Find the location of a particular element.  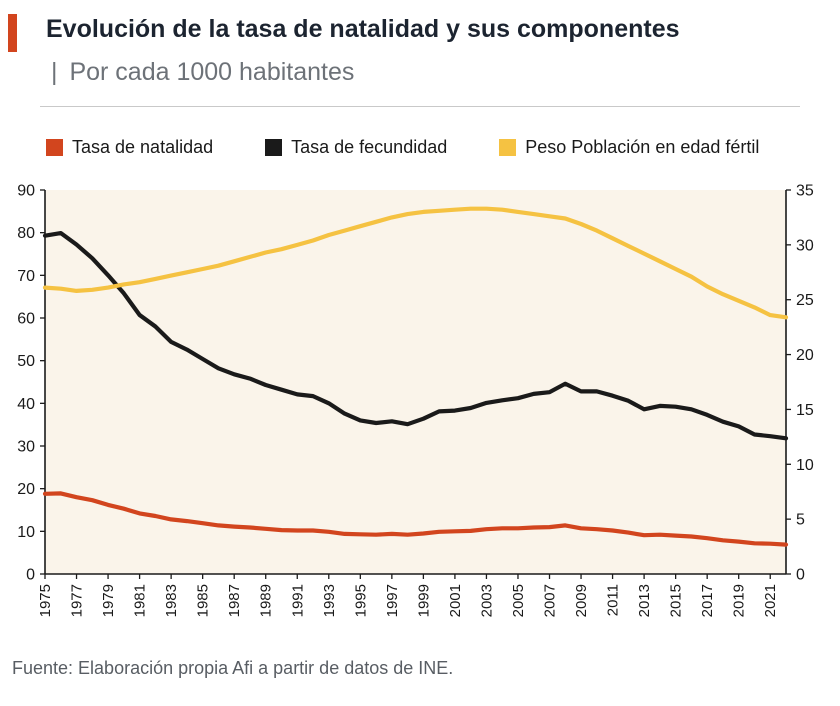

legend-item-peso-poblacion: Peso Población en edad fértil is located at coordinates (629, 147).